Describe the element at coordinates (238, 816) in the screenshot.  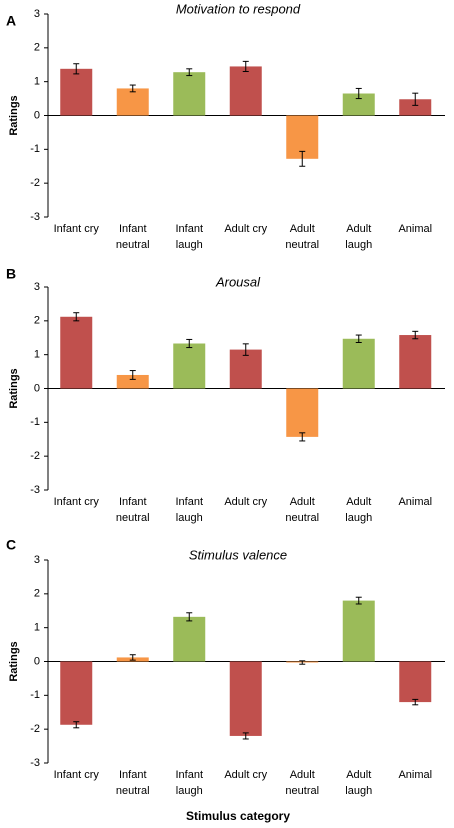
I see `x-axis-title: Stimulus category` at that location.